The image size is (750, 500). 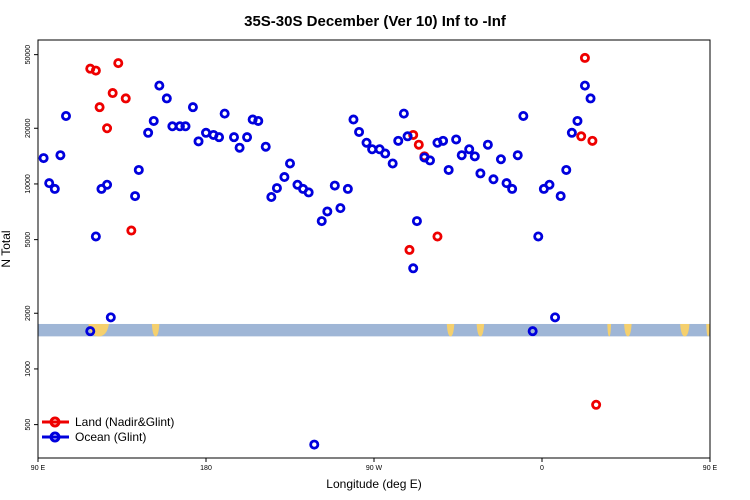 I want to click on y-tick-label: 5000, so click(x=28, y=240).